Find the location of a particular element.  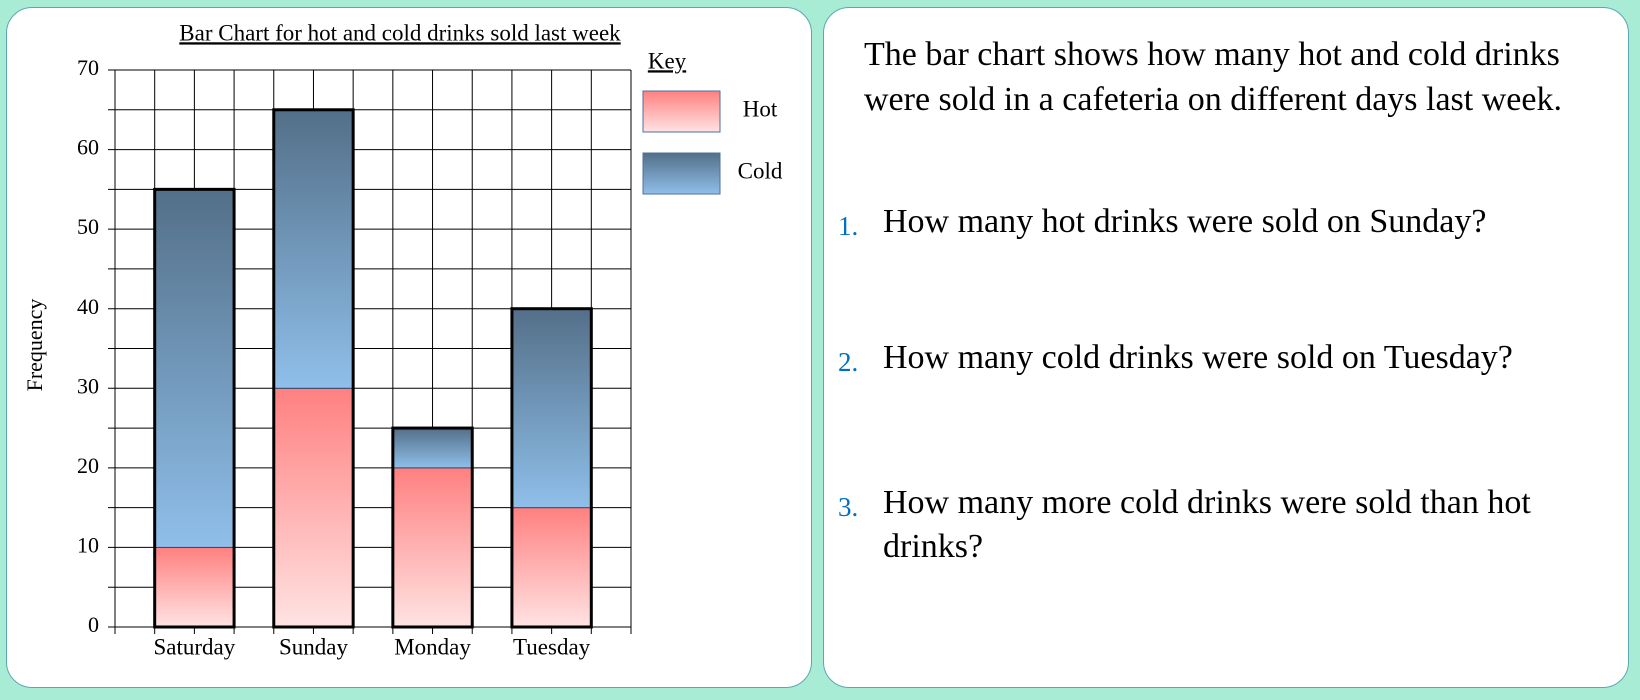

question-number: 1. is located at coordinates (848, 226).